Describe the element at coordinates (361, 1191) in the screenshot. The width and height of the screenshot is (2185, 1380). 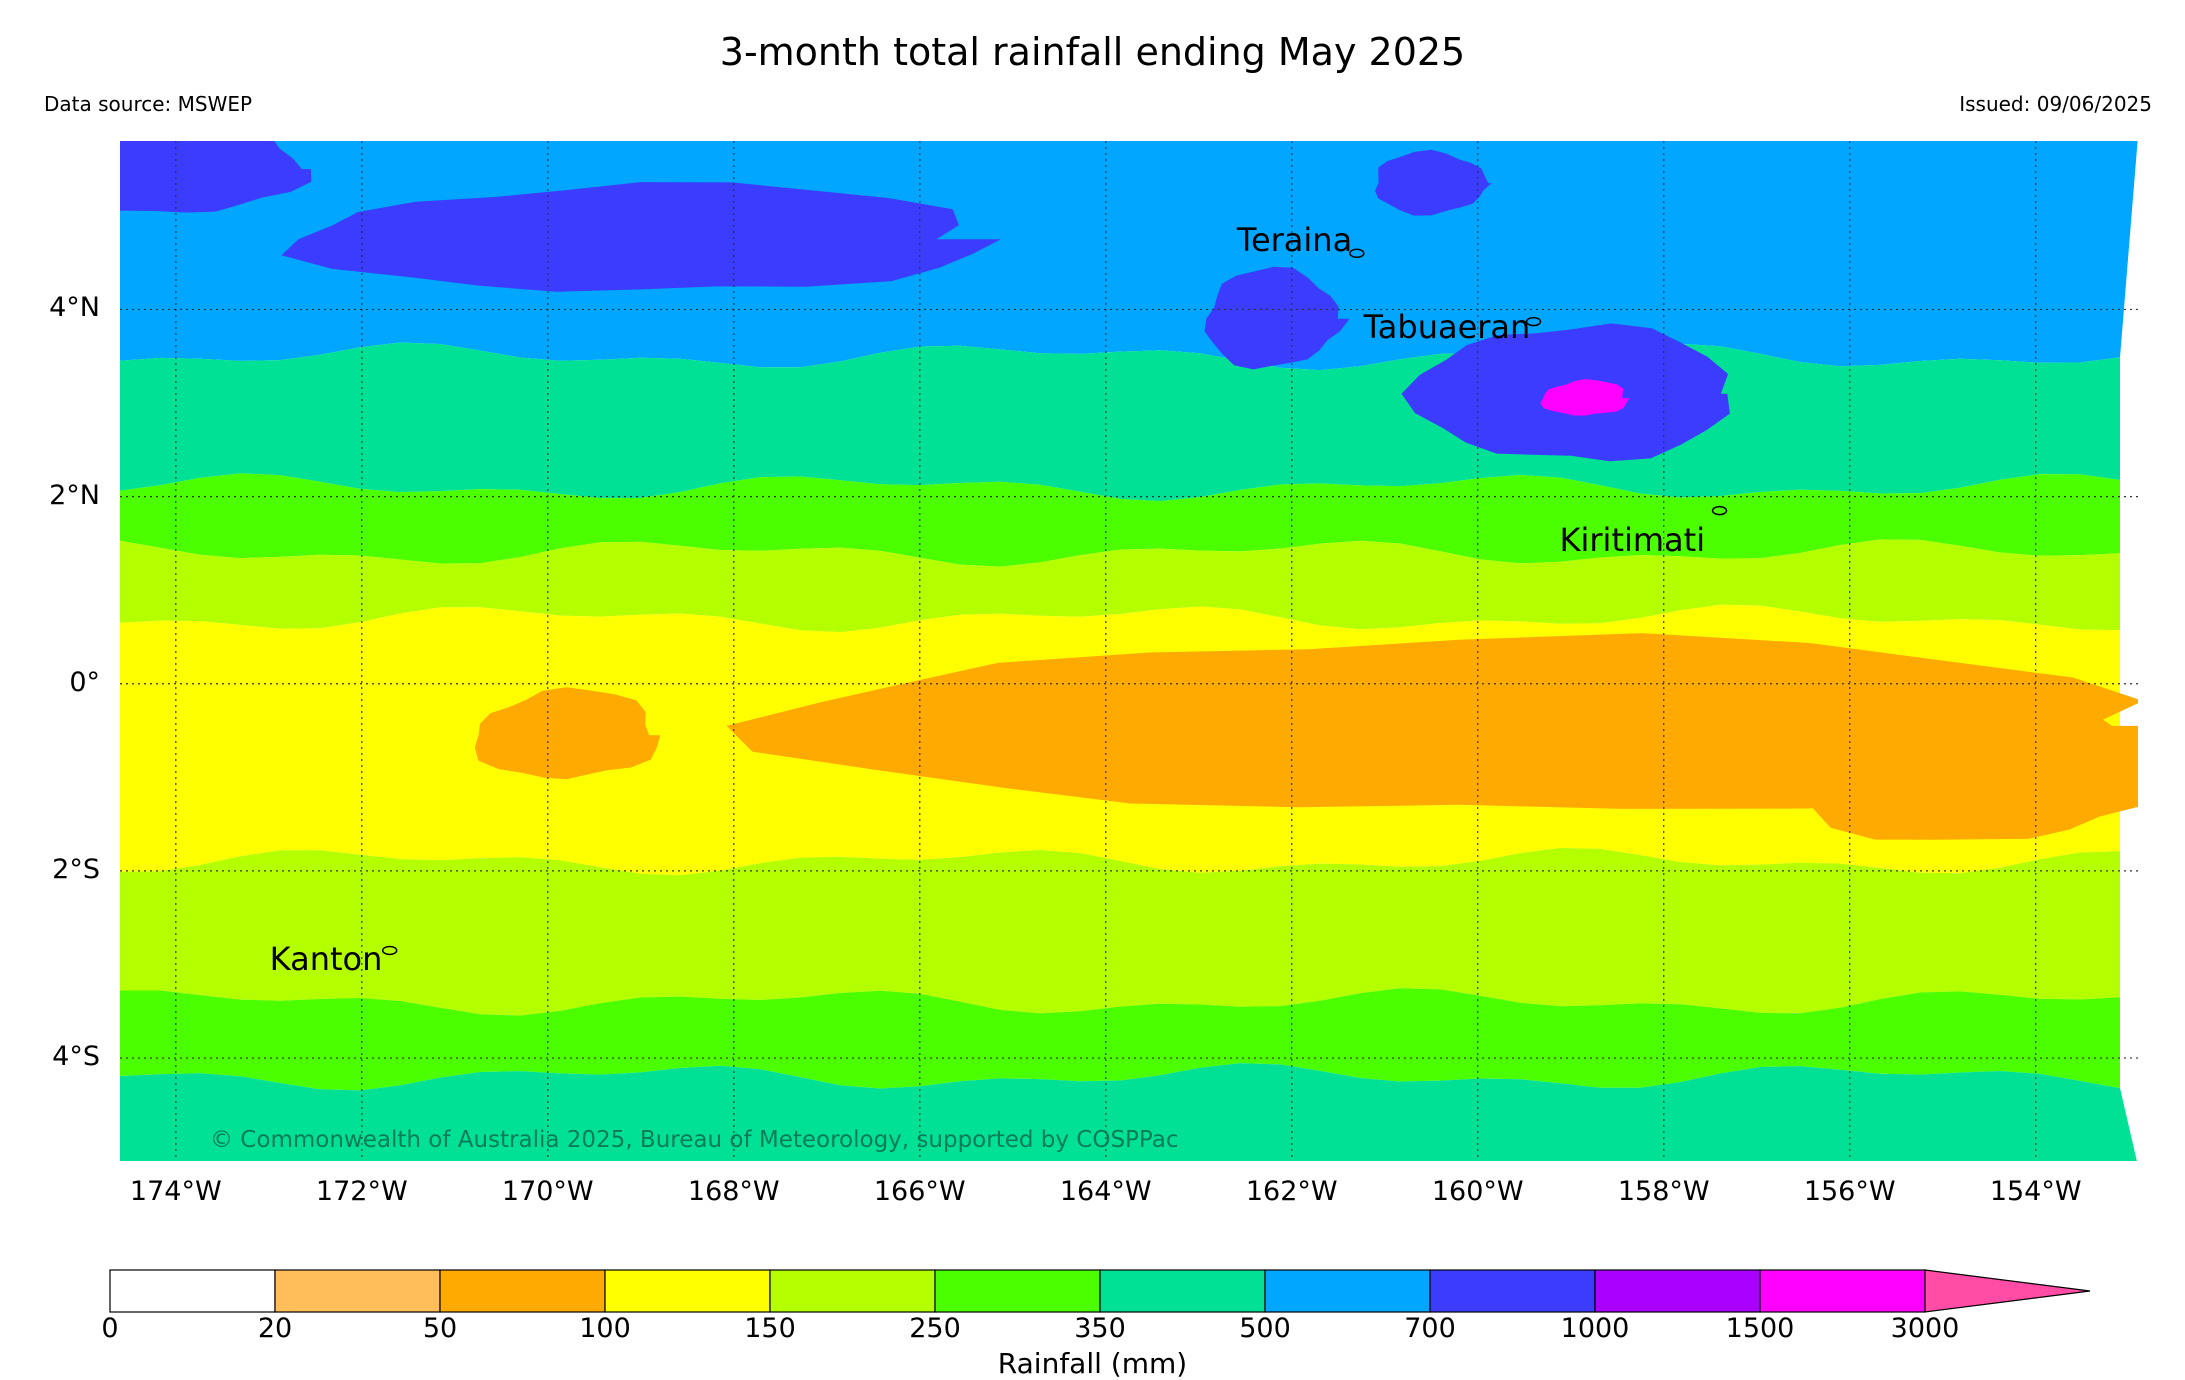
I see `lon-tick-label: 172°W` at that location.